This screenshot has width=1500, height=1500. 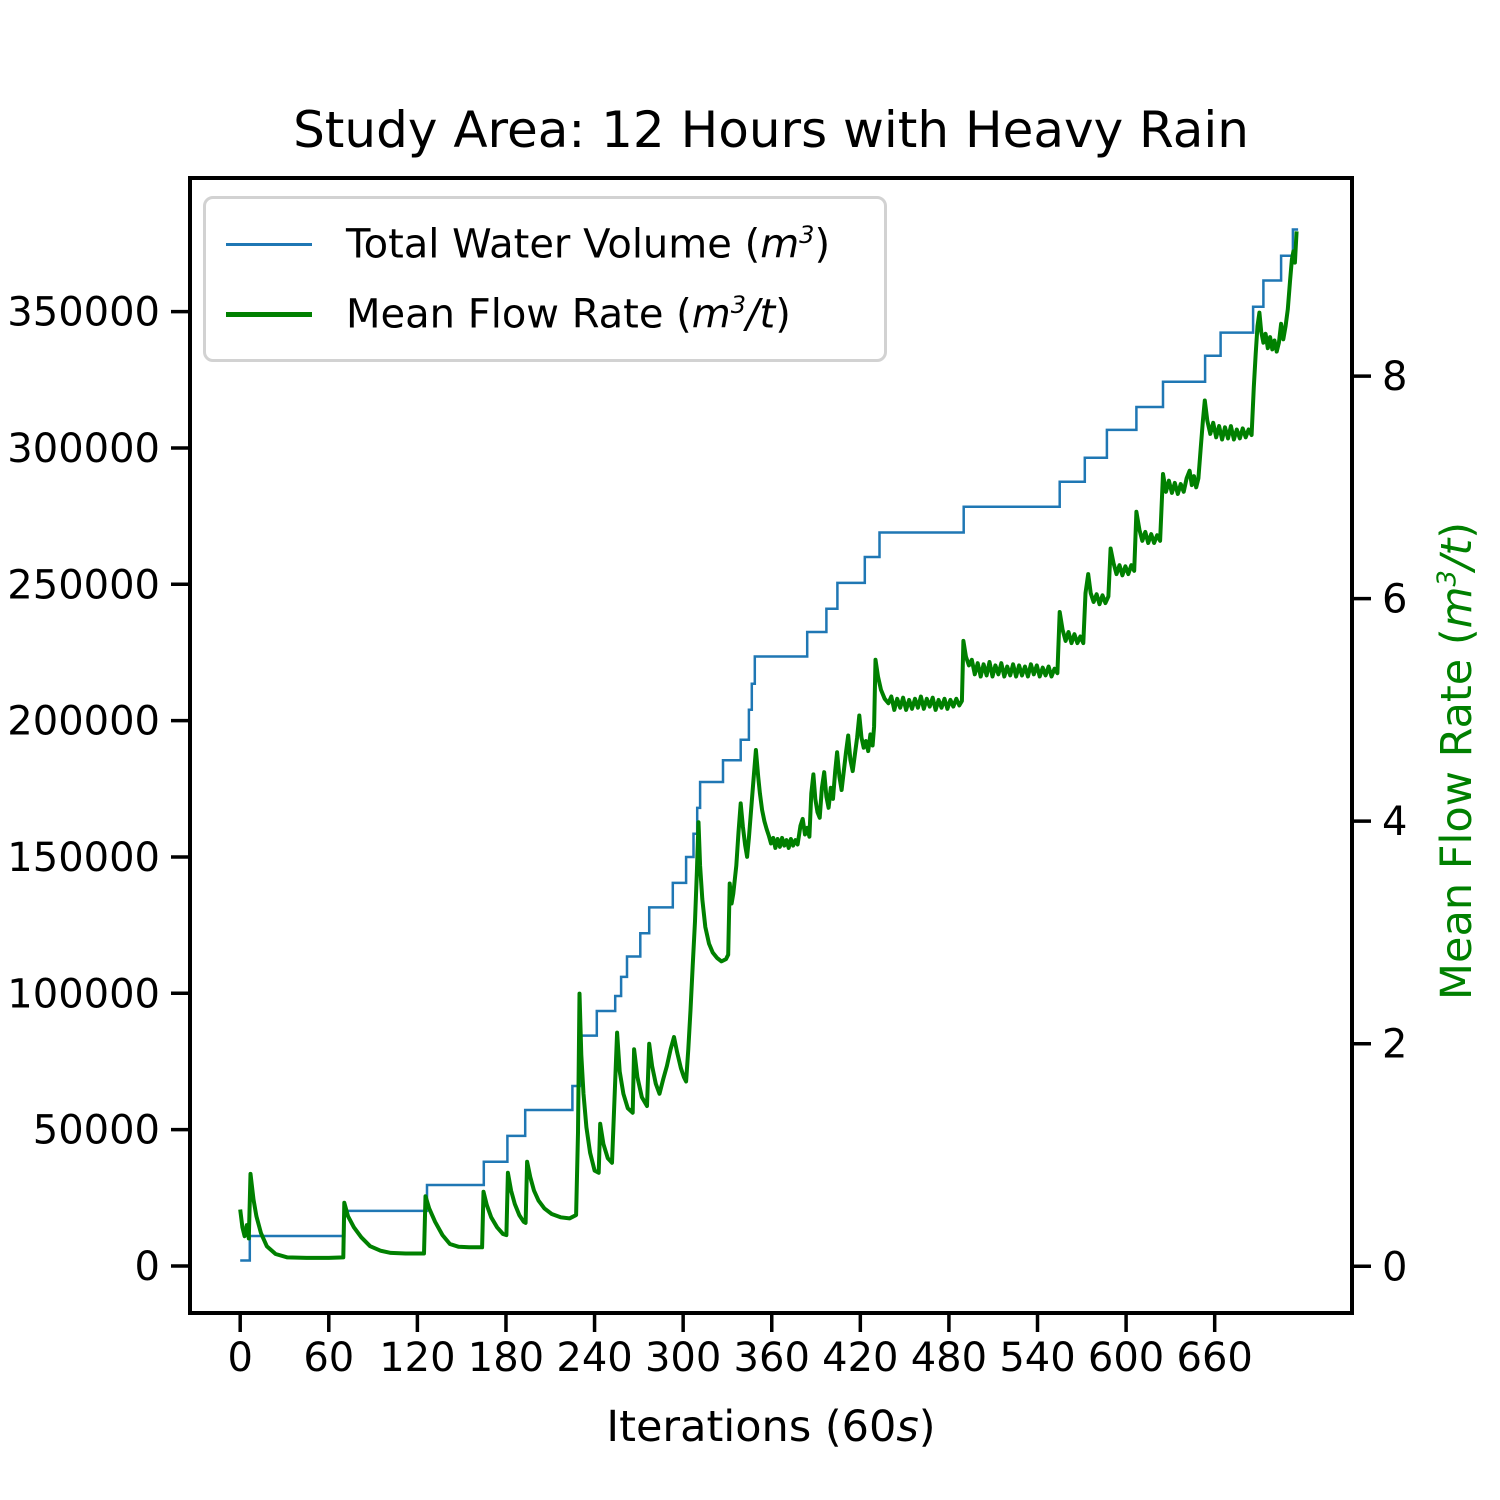 I want to click on legend-label-flow: Mean Flow Rate (m3/t), so click(x=568, y=314).